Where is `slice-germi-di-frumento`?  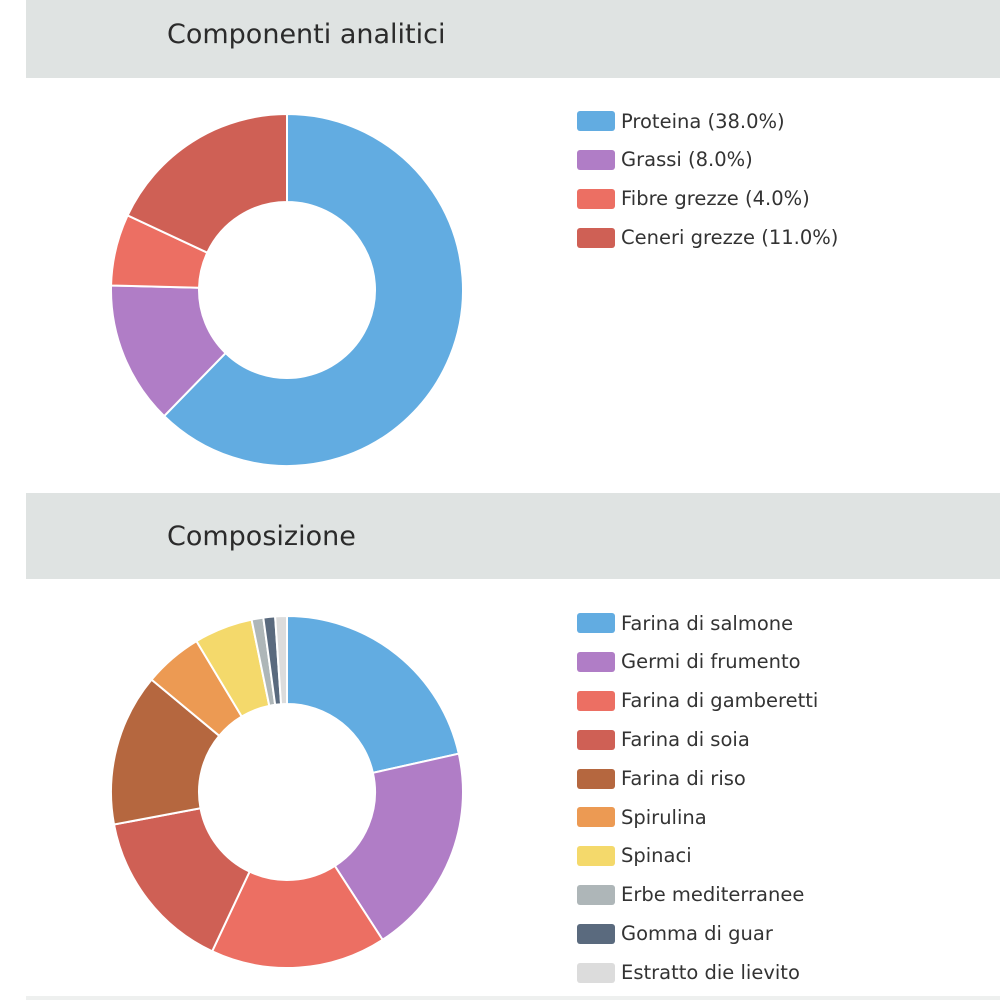
slice-germi-di-frumento is located at coordinates (398, 847).